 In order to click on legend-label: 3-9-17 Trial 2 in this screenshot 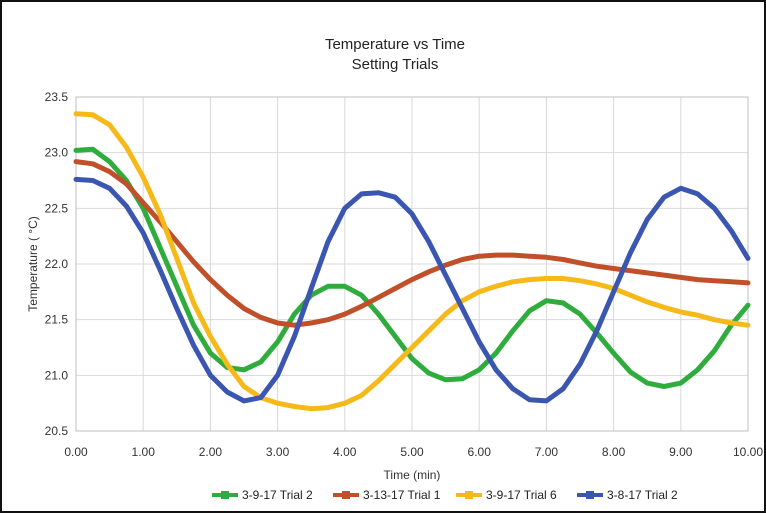, I will do `click(277, 495)`.